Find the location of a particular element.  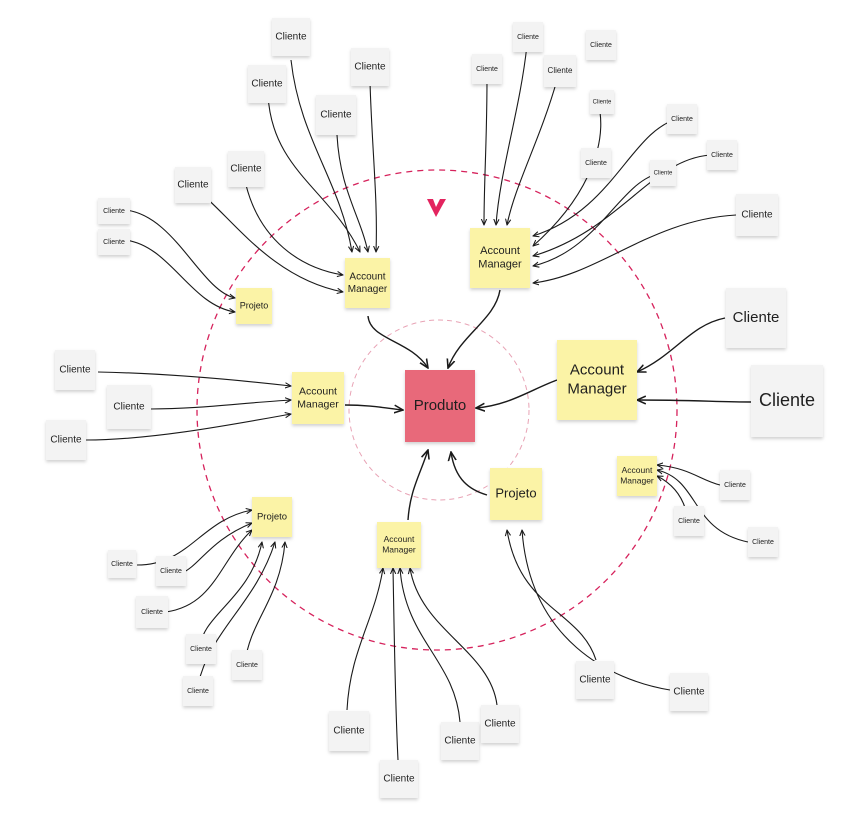

cliente-note-2: Cliente is located at coordinates (267, 84).